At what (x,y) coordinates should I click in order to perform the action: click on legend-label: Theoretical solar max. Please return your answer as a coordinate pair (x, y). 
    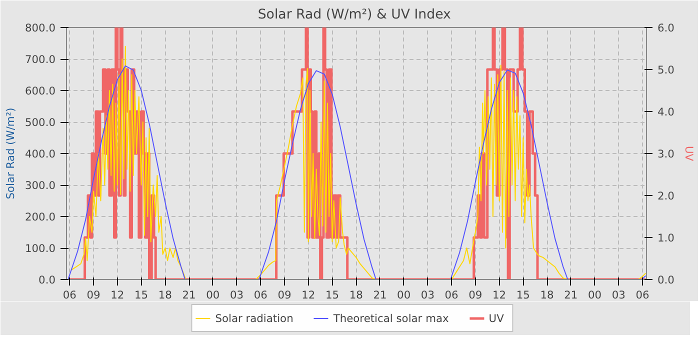
    Looking at the image, I should click on (391, 318).